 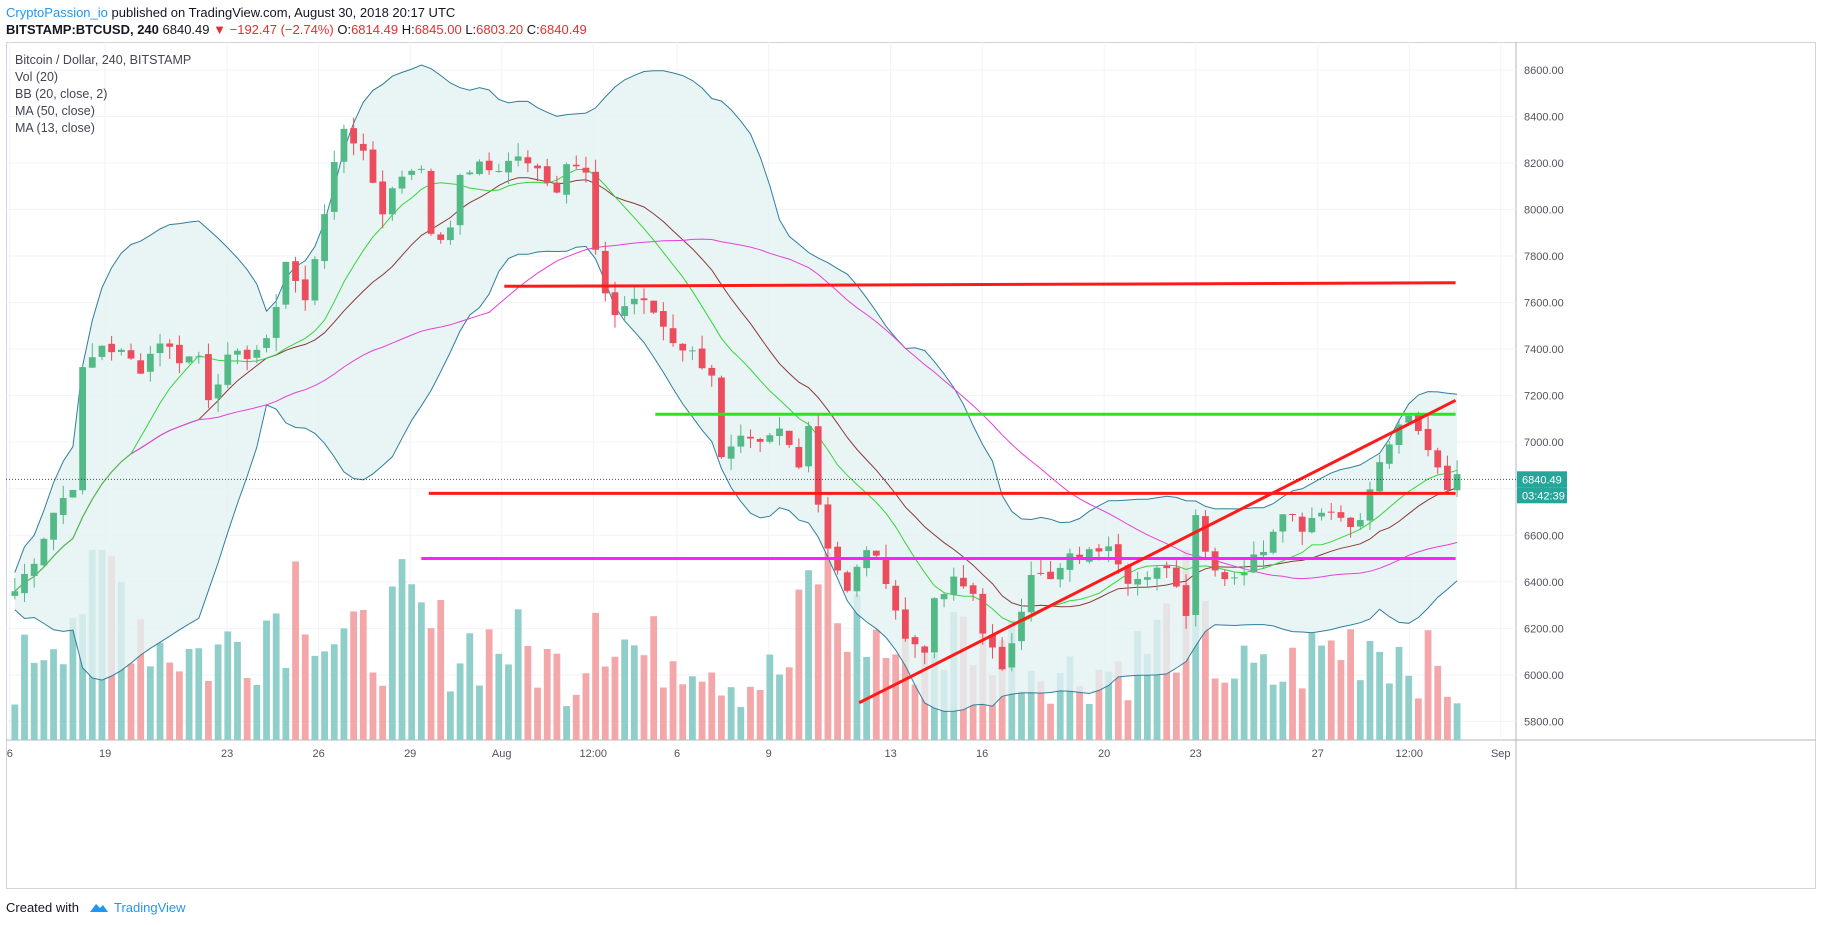 What do you see at coordinates (55, 128) in the screenshot?
I see `legend-ma13: MA (13, close)` at bounding box center [55, 128].